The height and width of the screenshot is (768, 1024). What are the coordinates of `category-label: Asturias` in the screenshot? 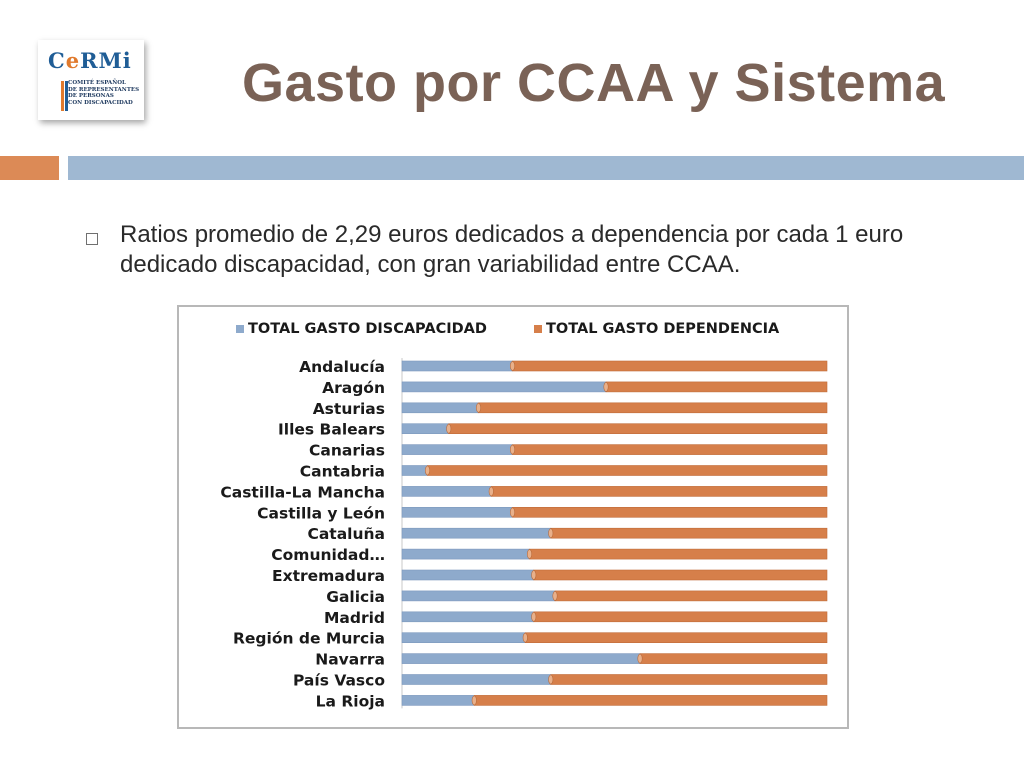 It's located at (349, 409).